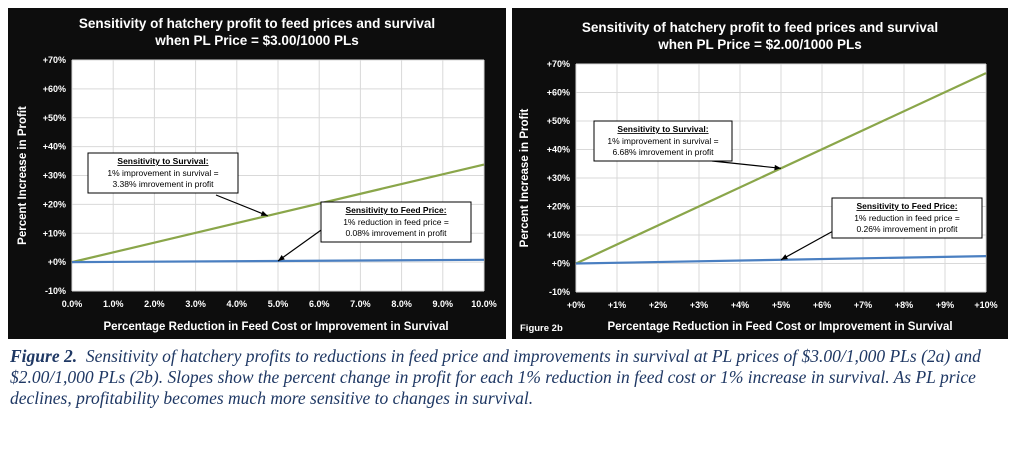  I want to click on x-tick-label: 9.0%, so click(443, 304).